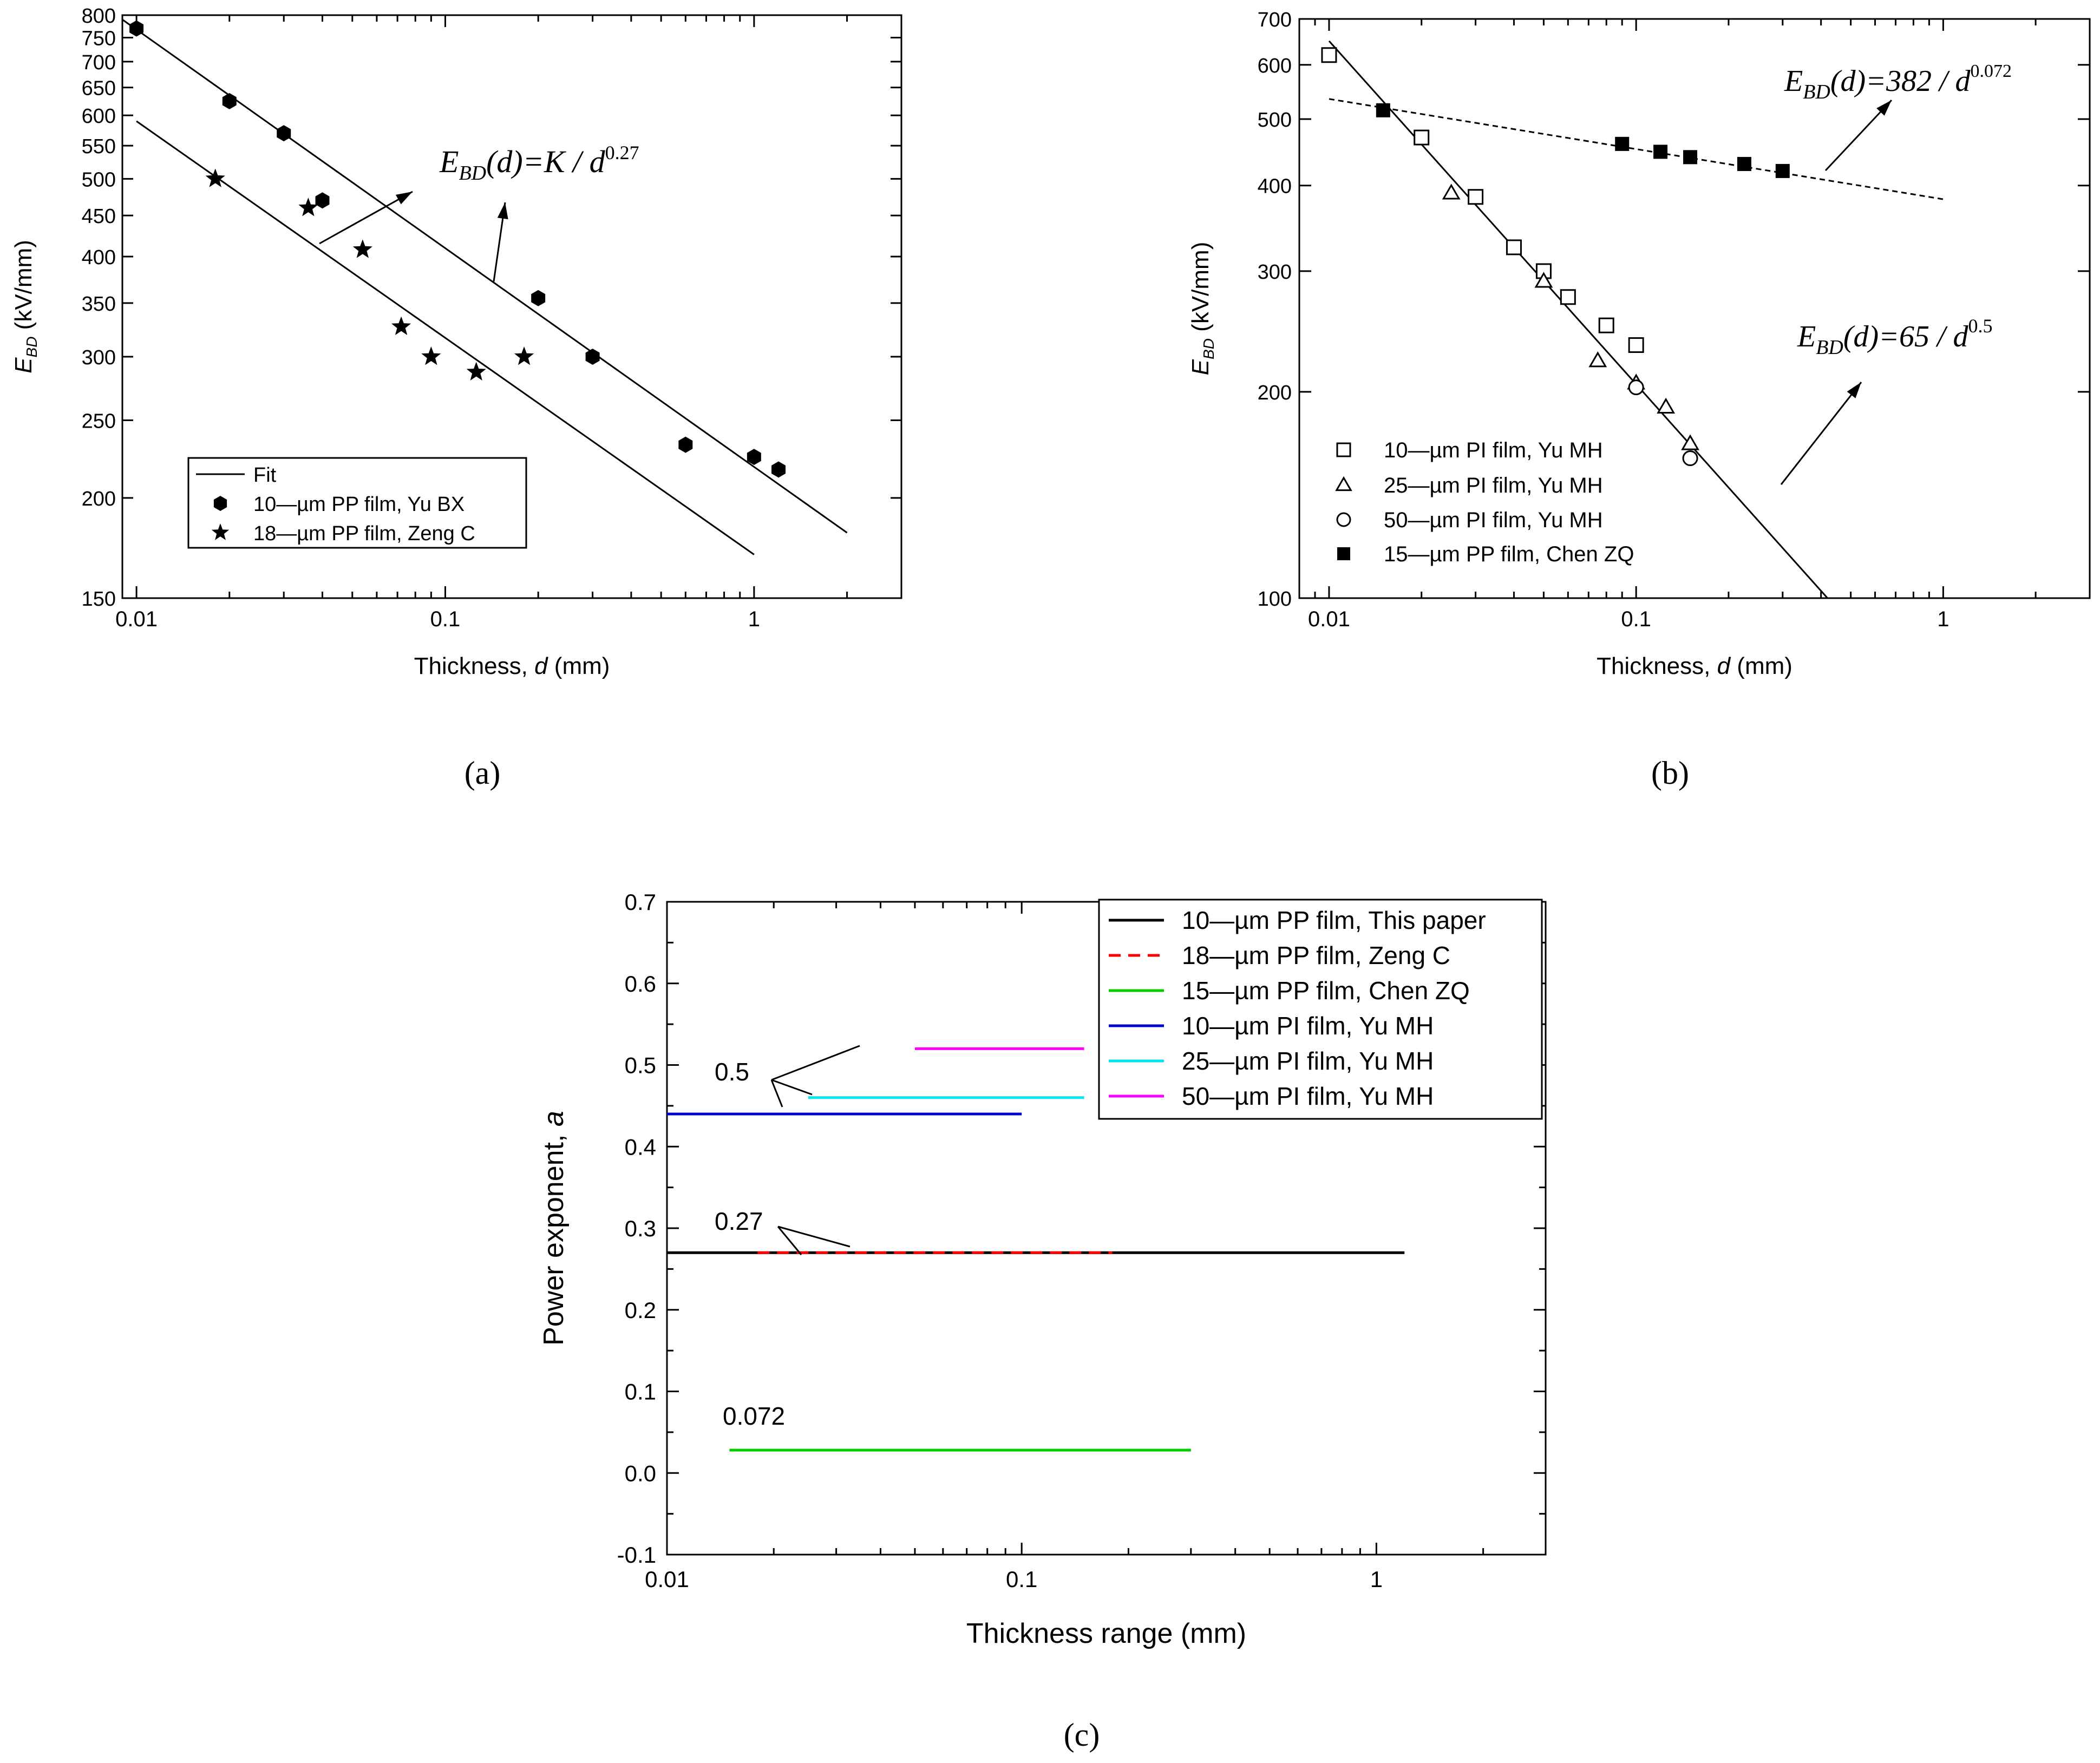  What do you see at coordinates (1895, 337) in the screenshot?
I see `panel-b-equation-2: EBD(d)=65 / d0.5` at bounding box center [1895, 337].